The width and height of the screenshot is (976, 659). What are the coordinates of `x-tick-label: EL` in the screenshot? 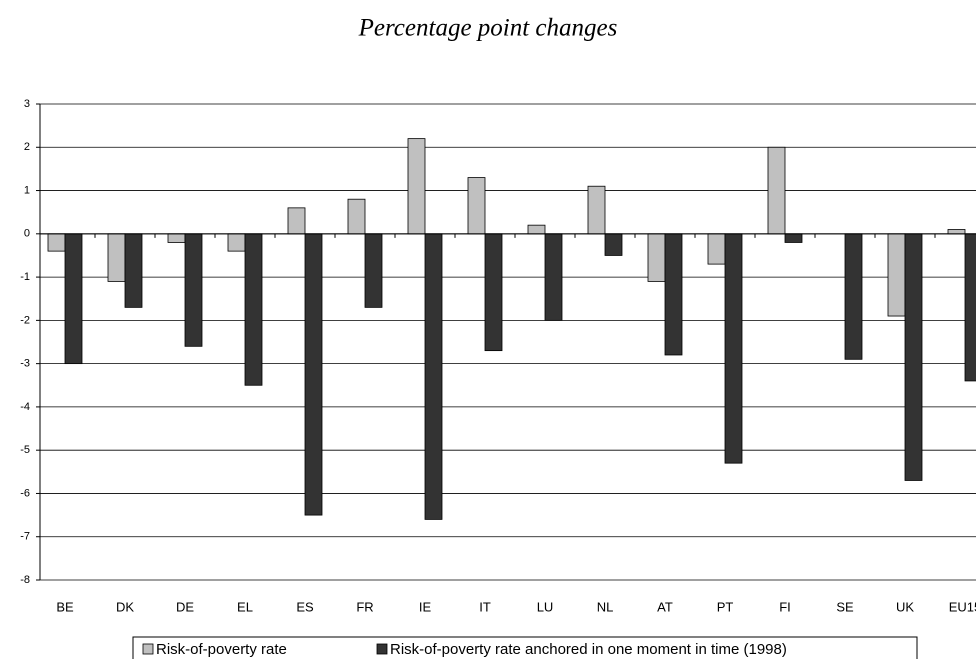 It's located at (245, 606).